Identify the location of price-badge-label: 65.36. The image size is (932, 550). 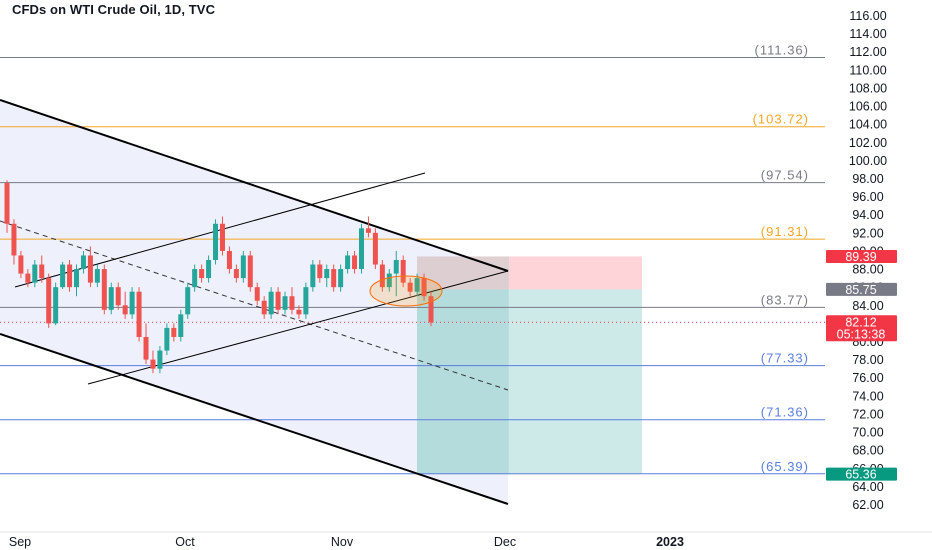
(860, 475).